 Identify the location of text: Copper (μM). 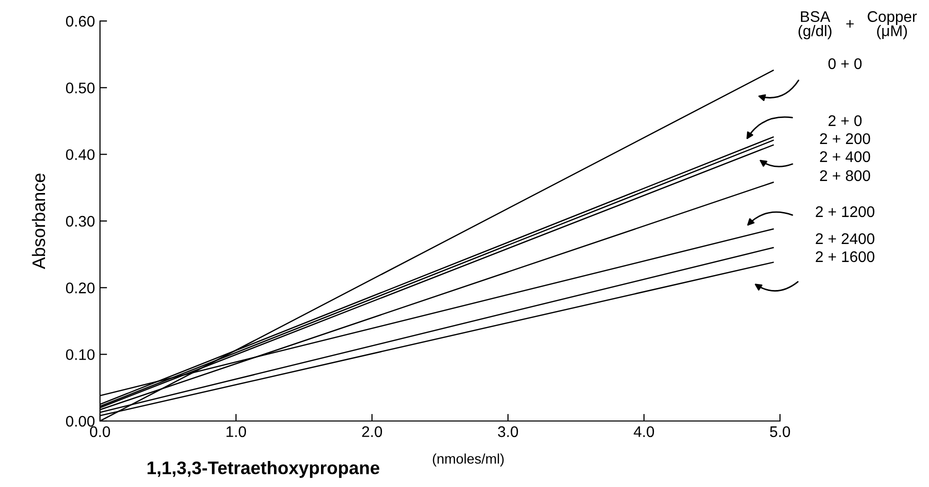
(892, 25).